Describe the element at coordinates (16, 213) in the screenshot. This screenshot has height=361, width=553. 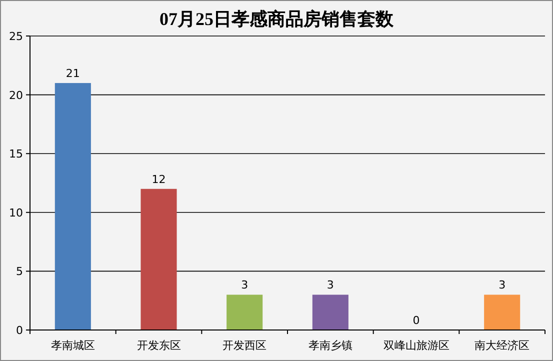
I see `y-tick-label: 10` at that location.